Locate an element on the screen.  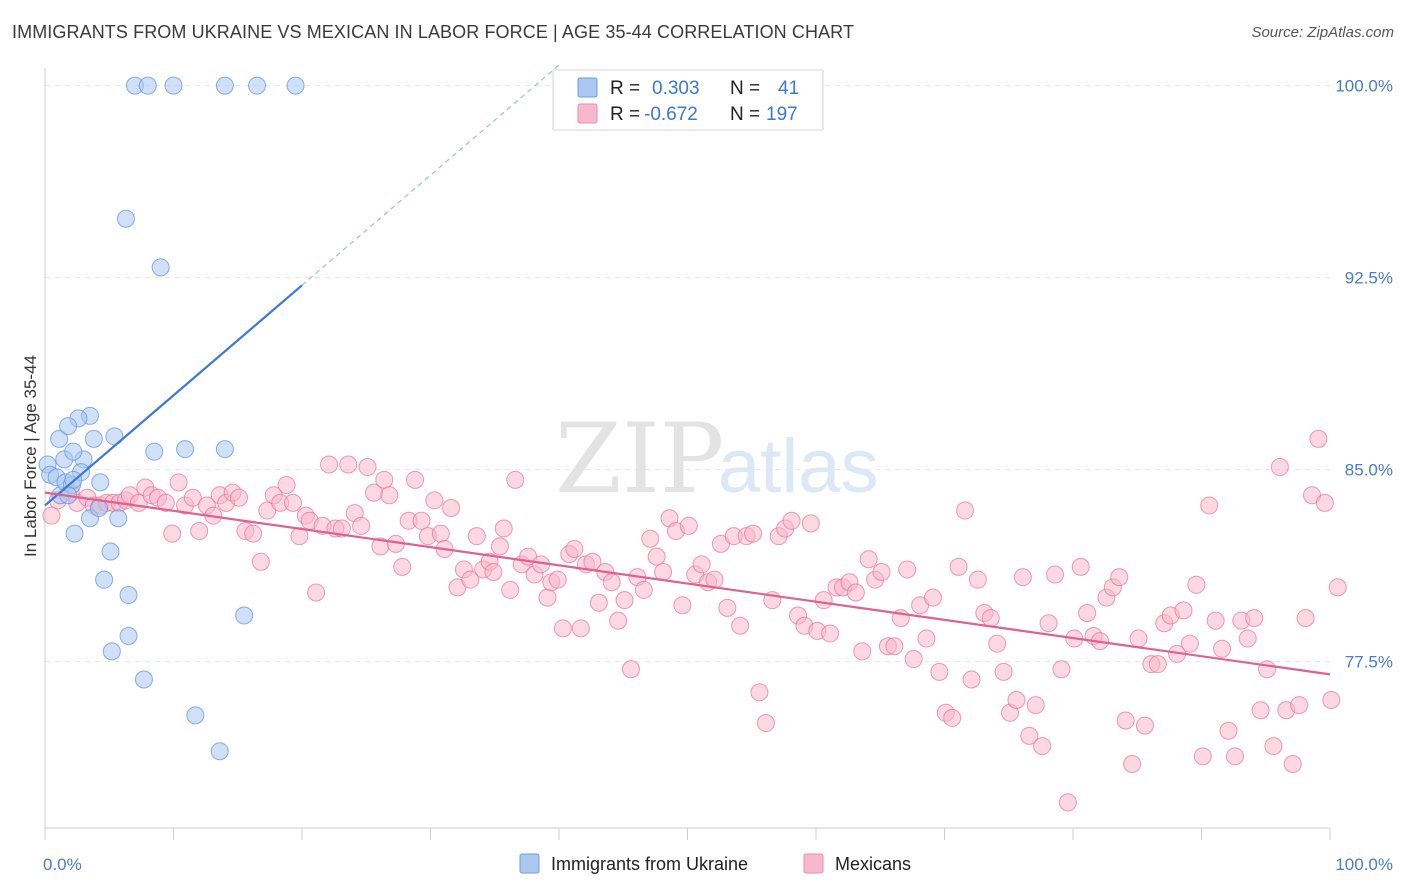
bottom-legend-swatch-ukraine is located at coordinates (529, 863).